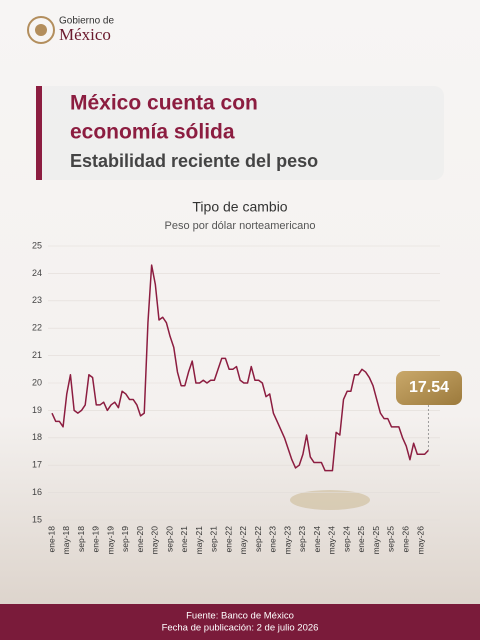  I want to click on x-tick-label: ene-22, so click(228, 539).